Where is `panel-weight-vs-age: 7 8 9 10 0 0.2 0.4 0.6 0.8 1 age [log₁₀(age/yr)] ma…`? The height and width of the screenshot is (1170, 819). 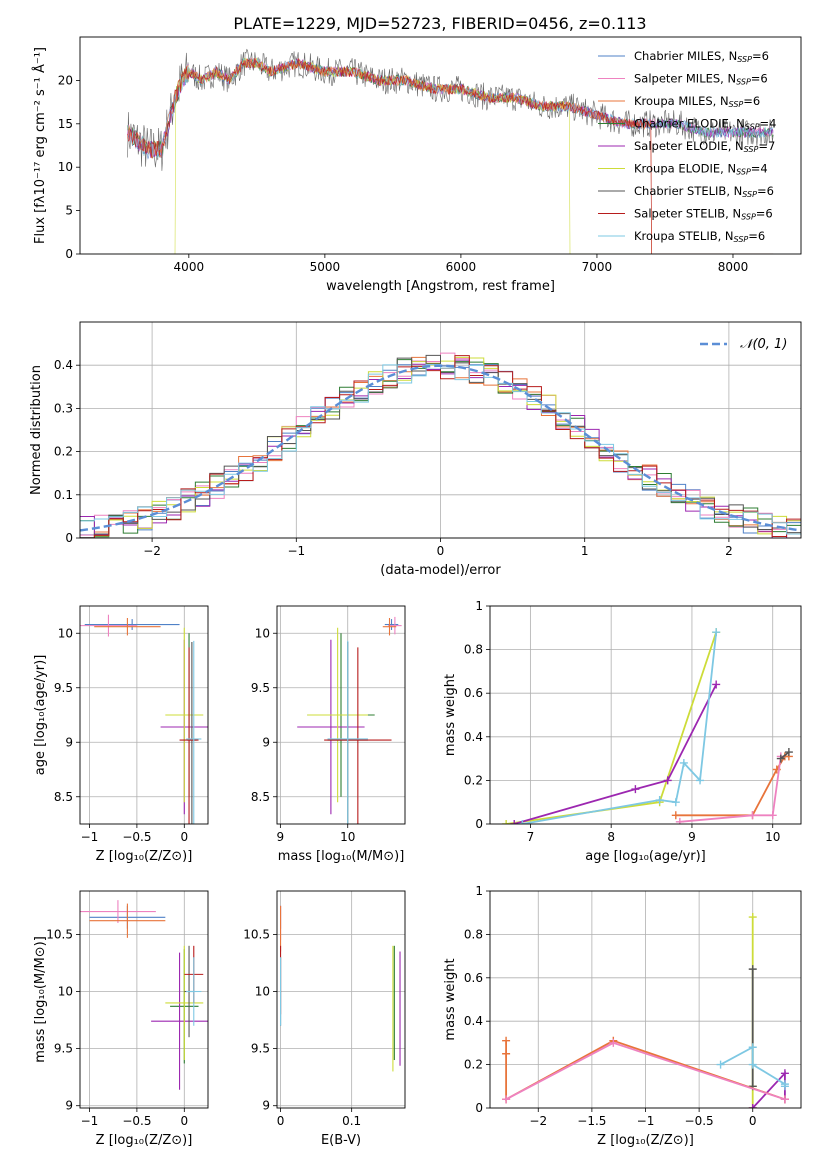
panel-weight-vs-age: 7 8 9 10 0 0.2 0.4 0.6 0.8 1 age [log₁₀(age/yr)] ma… is located at coordinates (622, 731).